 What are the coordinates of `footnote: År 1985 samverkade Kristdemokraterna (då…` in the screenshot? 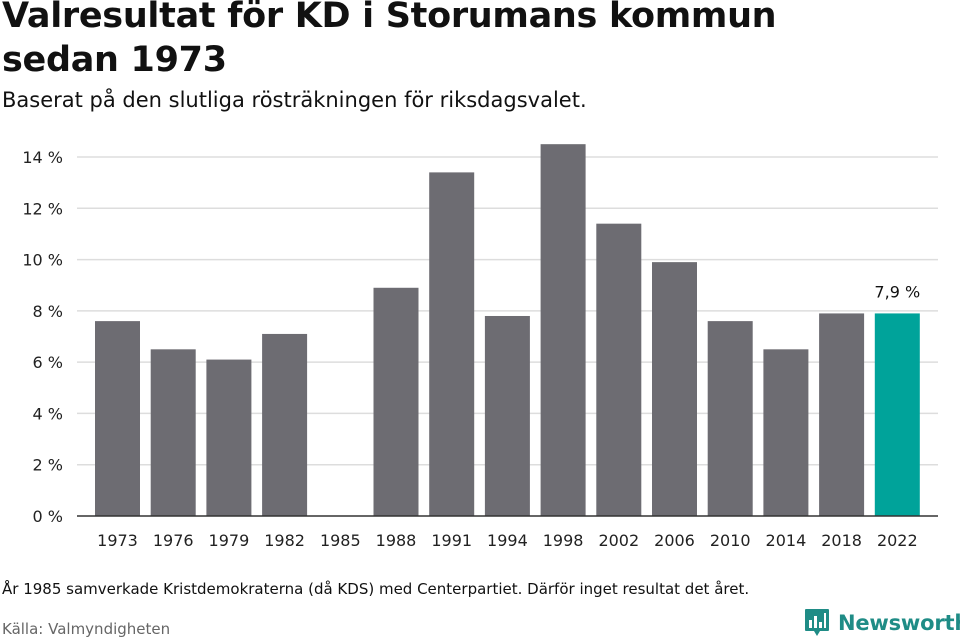 It's located at (376, 589).